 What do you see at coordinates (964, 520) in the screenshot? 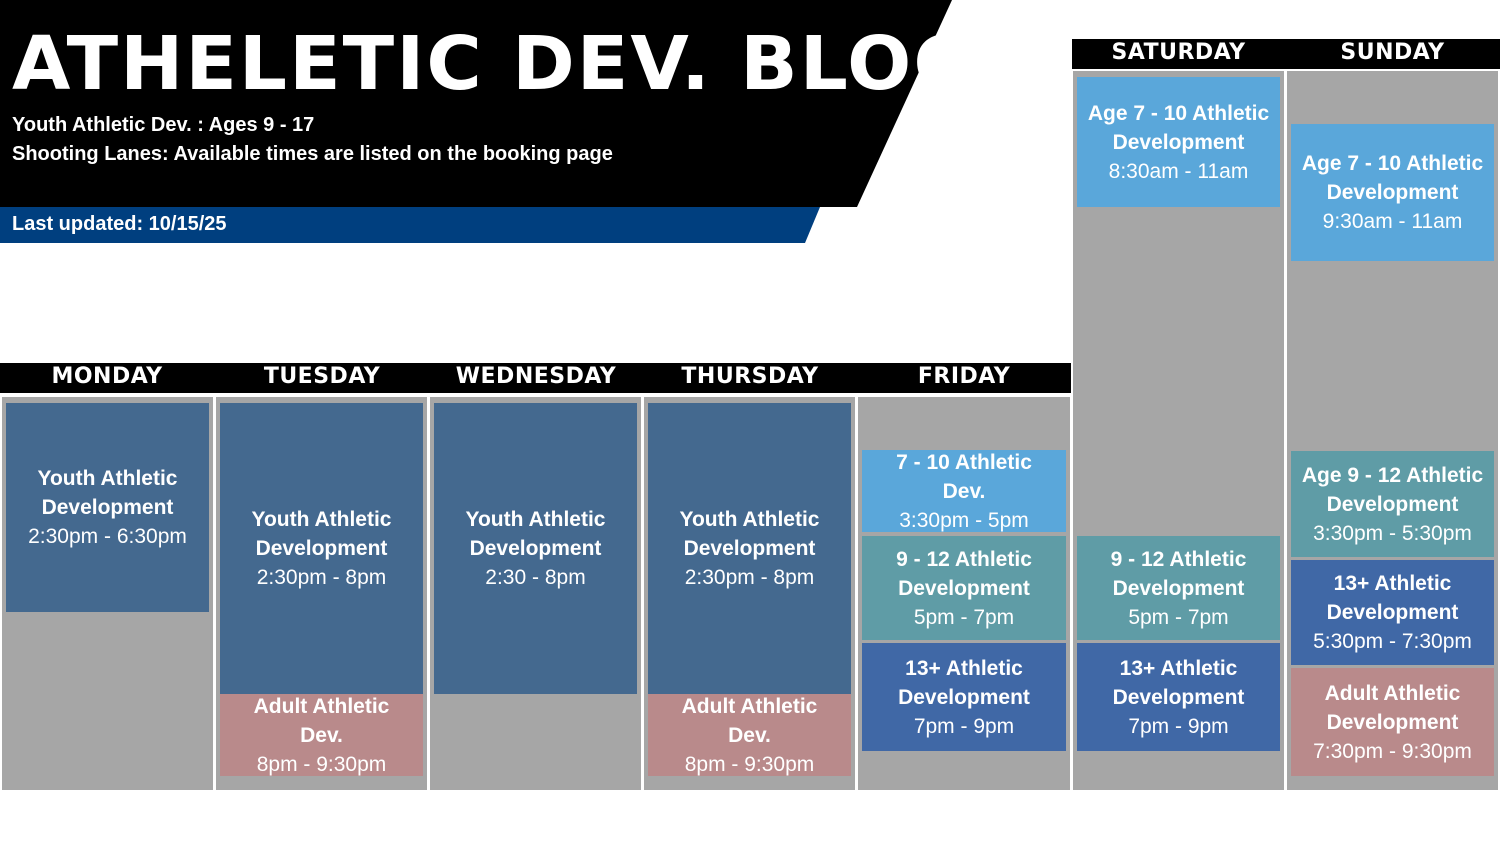
I see `block-time: 3:30pm - 5pm` at bounding box center [964, 520].